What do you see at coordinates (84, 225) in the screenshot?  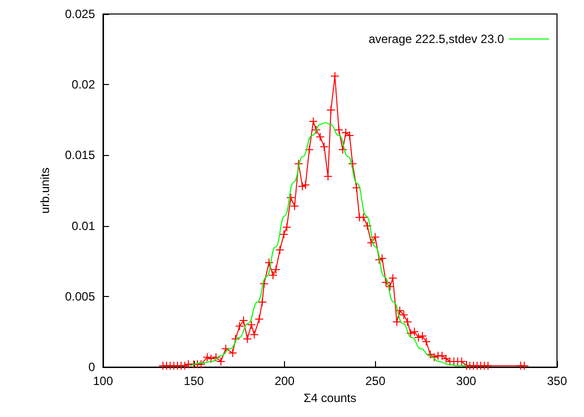 I see `y-tick-label: 0.01` at bounding box center [84, 225].